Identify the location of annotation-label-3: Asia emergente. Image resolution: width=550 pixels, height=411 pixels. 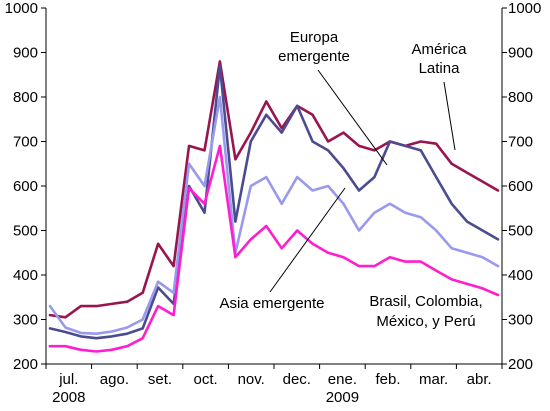
(271, 303).